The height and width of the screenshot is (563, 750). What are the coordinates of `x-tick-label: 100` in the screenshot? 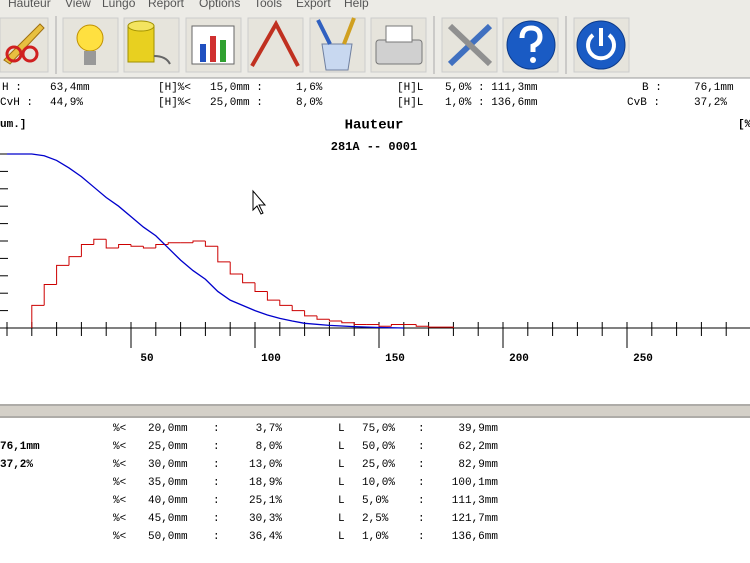 It's located at (271, 359).